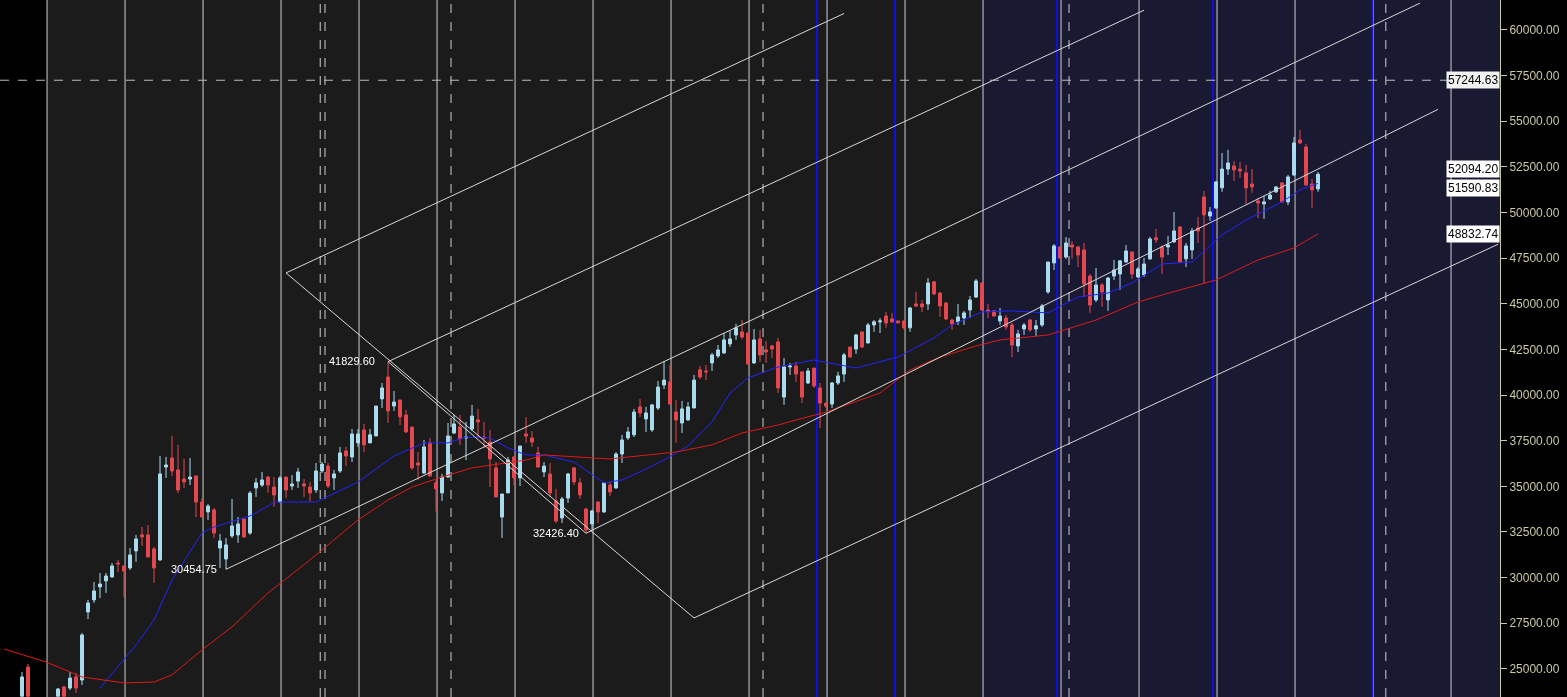  Describe the element at coordinates (1473, 169) in the screenshot. I see `annotation: 52094.20` at that location.